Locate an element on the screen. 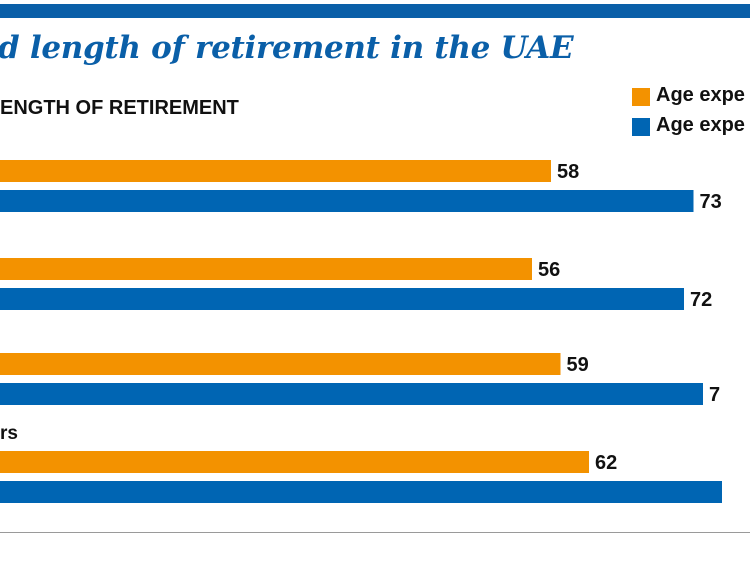 Image resolution: width=750 pixels, height=563 pixels. data-label-series-1-cat-2: 56 is located at coordinates (549, 270).